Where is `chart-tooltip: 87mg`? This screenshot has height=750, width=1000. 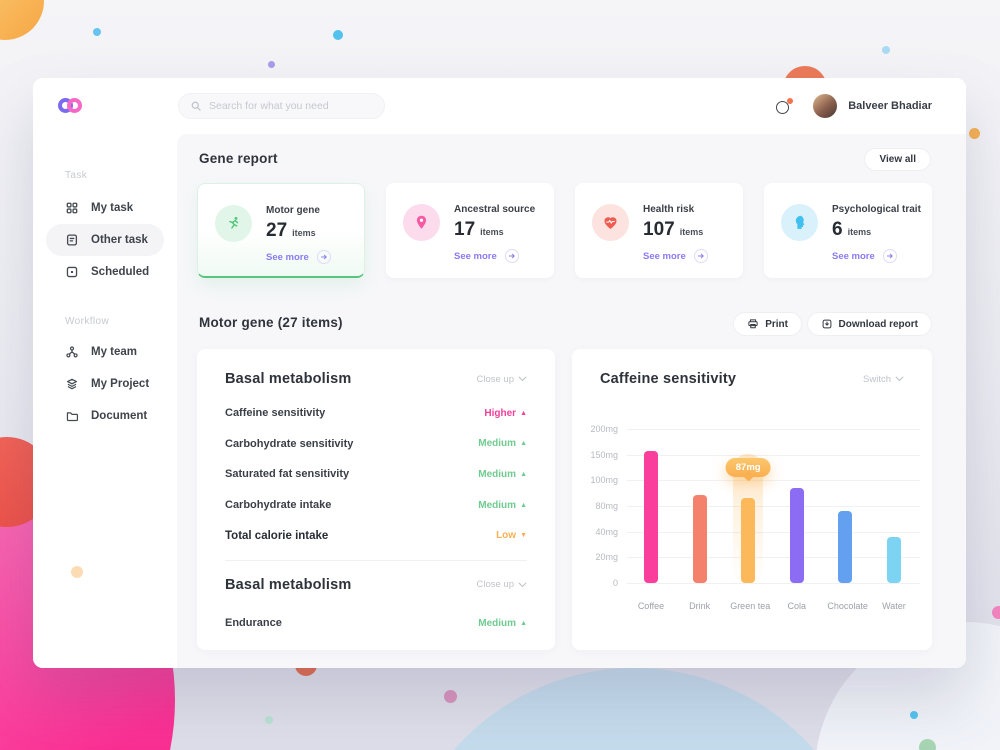 chart-tooltip: 87mg is located at coordinates (748, 468).